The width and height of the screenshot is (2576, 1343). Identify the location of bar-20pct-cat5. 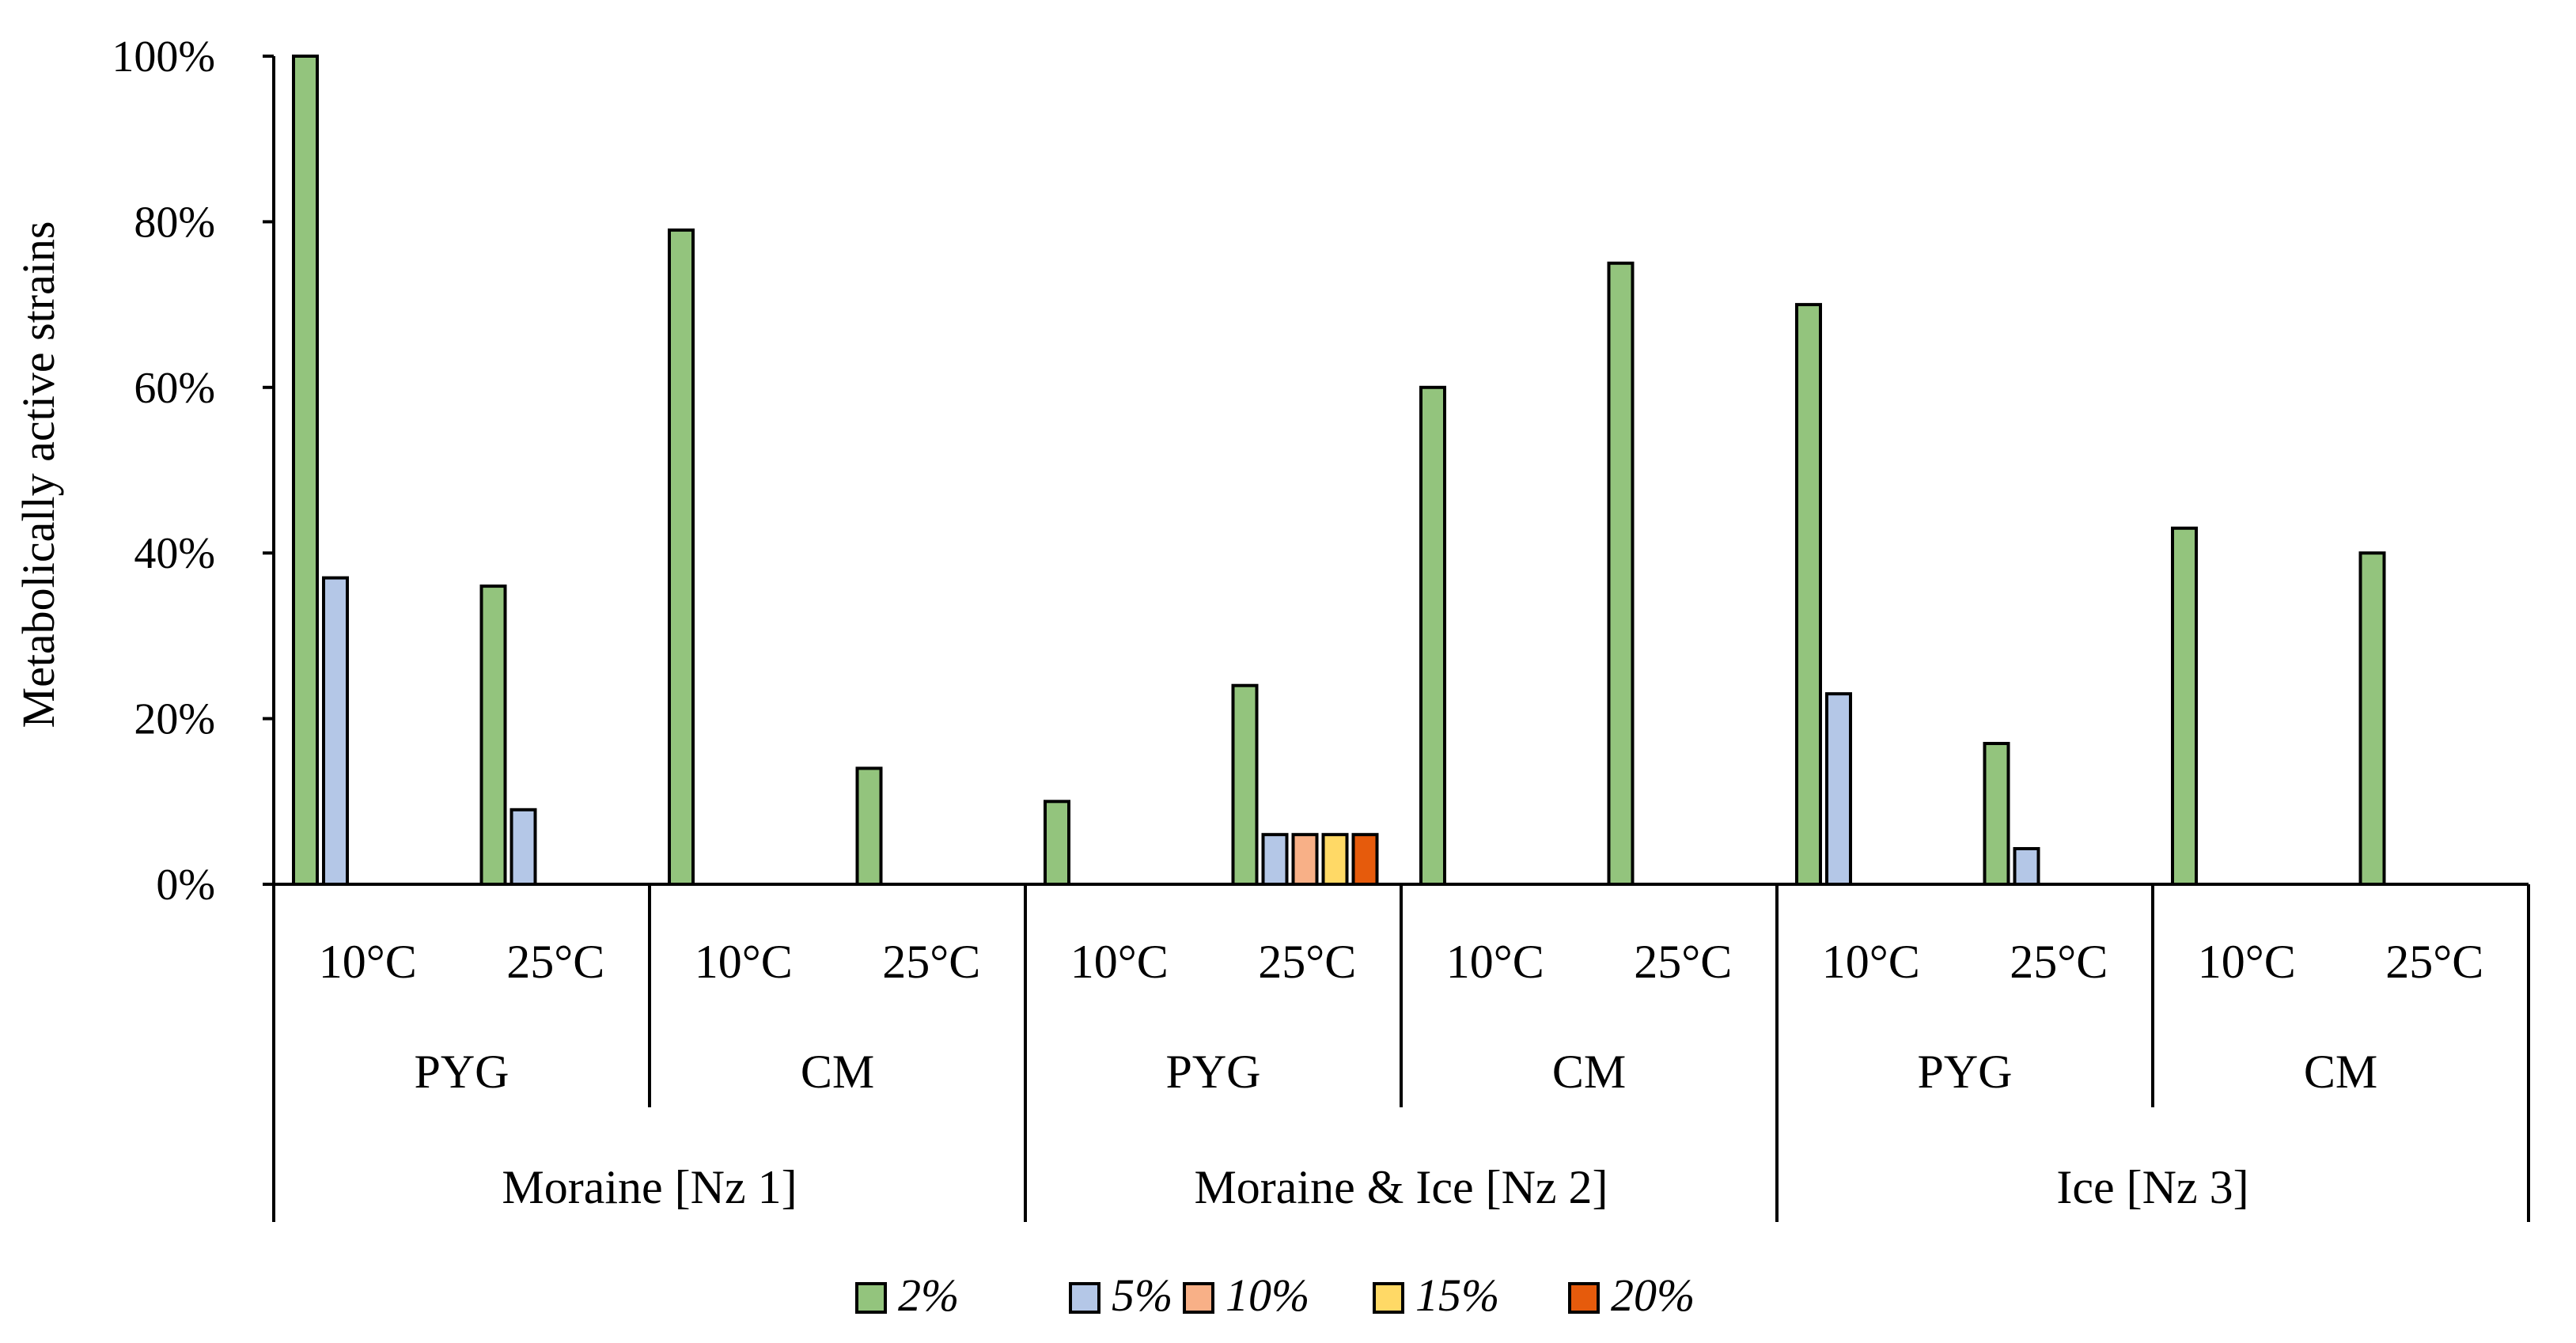
(1365, 860).